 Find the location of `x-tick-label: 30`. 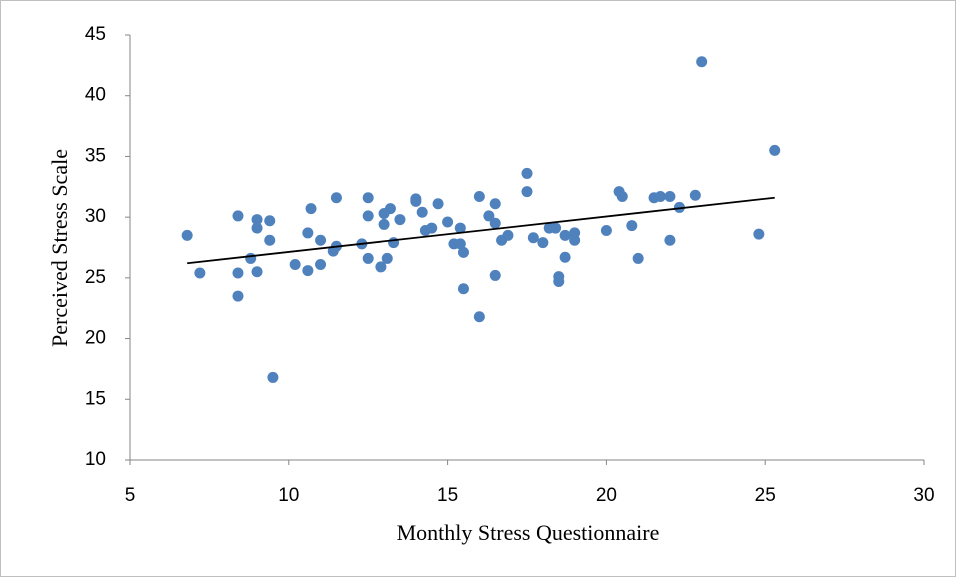

x-tick-label: 30 is located at coordinates (923, 495).